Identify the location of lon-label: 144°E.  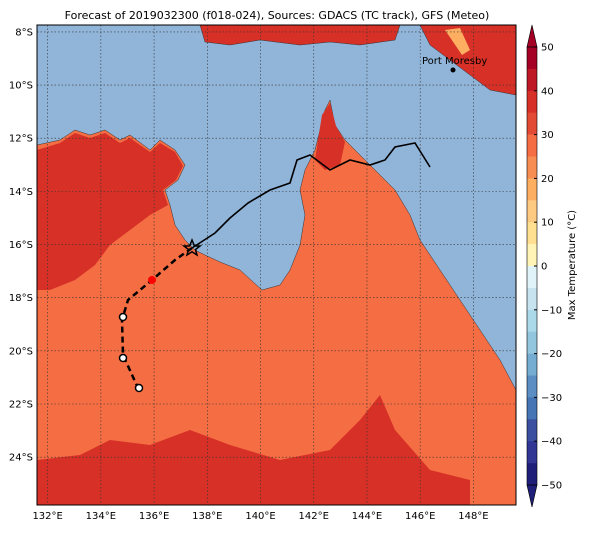
(367, 516).